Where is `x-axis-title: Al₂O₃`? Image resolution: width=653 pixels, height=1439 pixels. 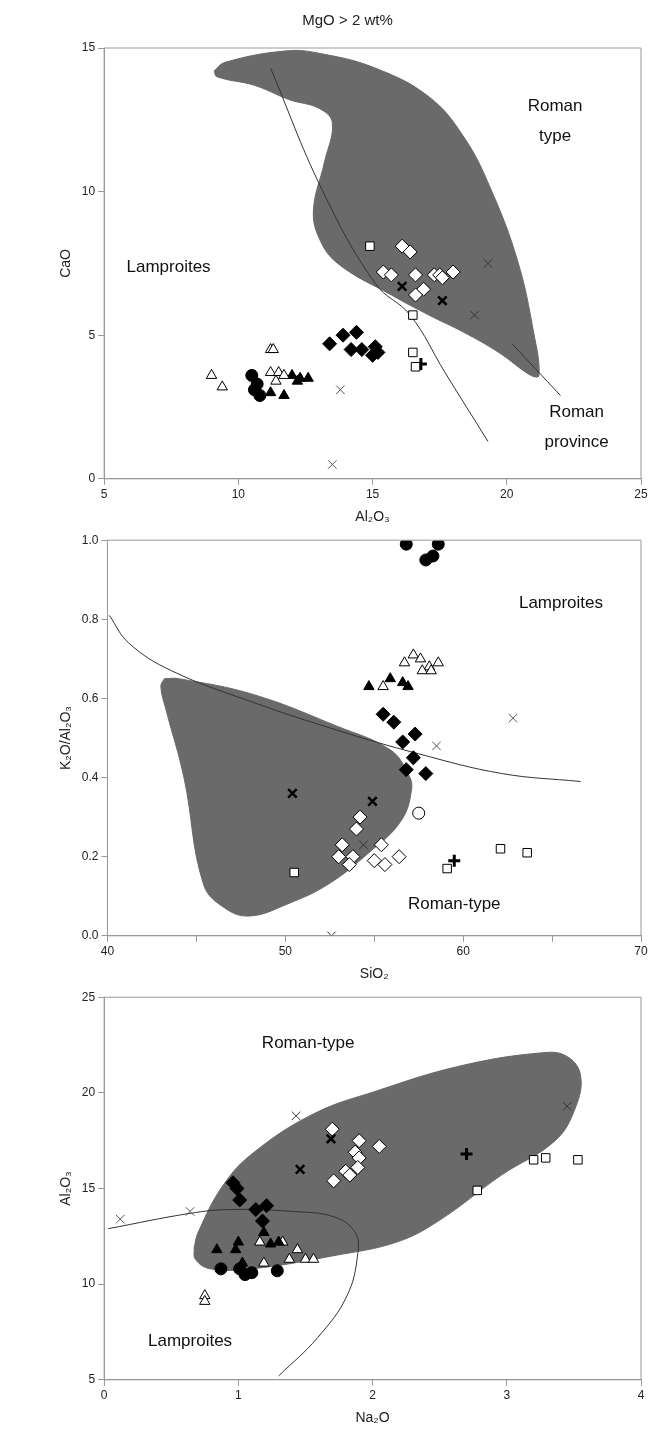 x-axis-title: Al₂O₃ is located at coordinates (372, 516).